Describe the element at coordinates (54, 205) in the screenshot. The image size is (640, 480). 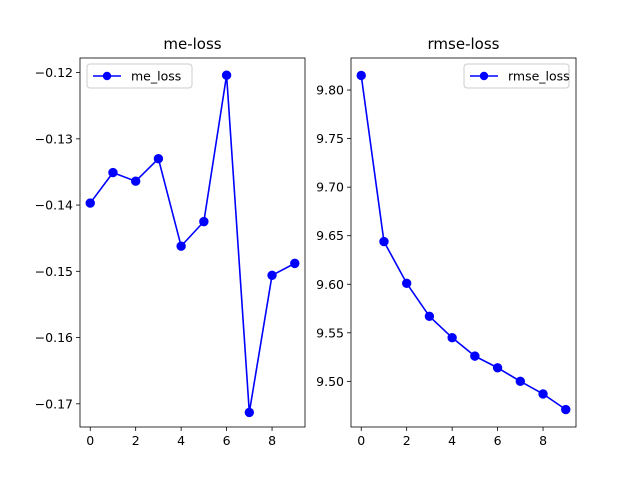
I see `me-loss-y-tick-label: −0.14` at that location.